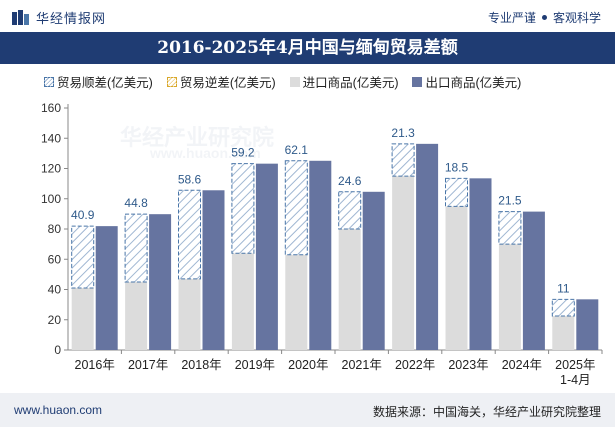 This screenshot has width=615, height=427. Describe the element at coordinates (457, 167) in the screenshot. I see `surplus-data-label: 18.5` at that location.